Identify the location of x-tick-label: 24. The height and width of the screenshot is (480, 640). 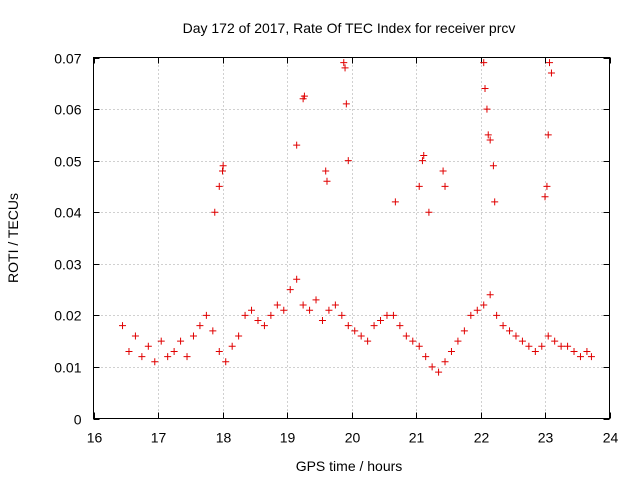
(611, 438).